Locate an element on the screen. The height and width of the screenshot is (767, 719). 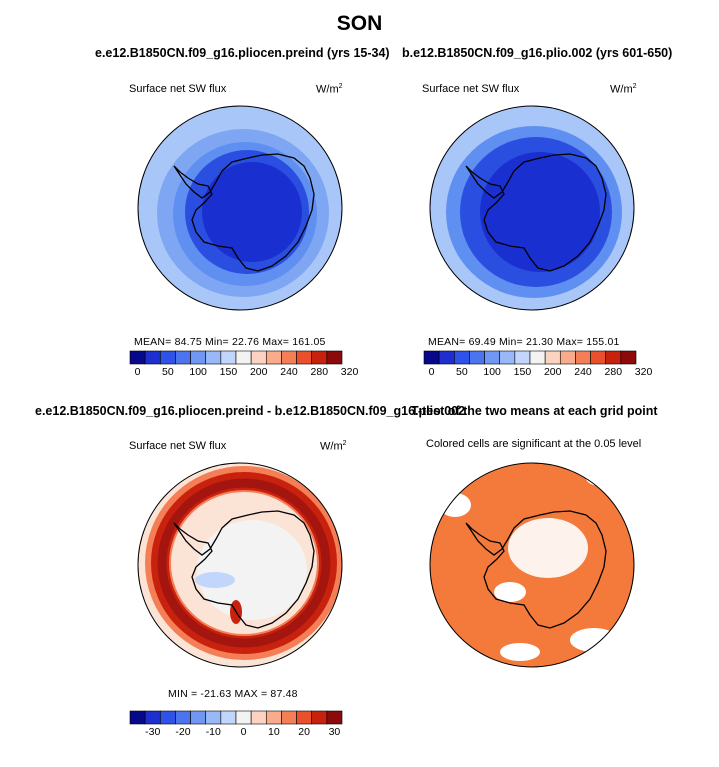
panel-1-antarctica-outline is located at coordinates (244, 212).